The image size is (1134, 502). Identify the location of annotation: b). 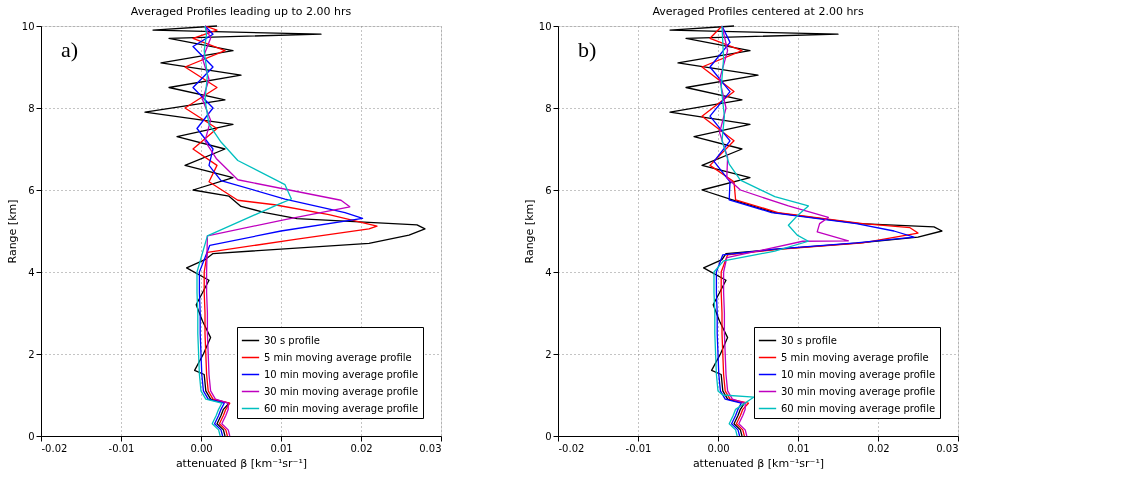
(587, 49).